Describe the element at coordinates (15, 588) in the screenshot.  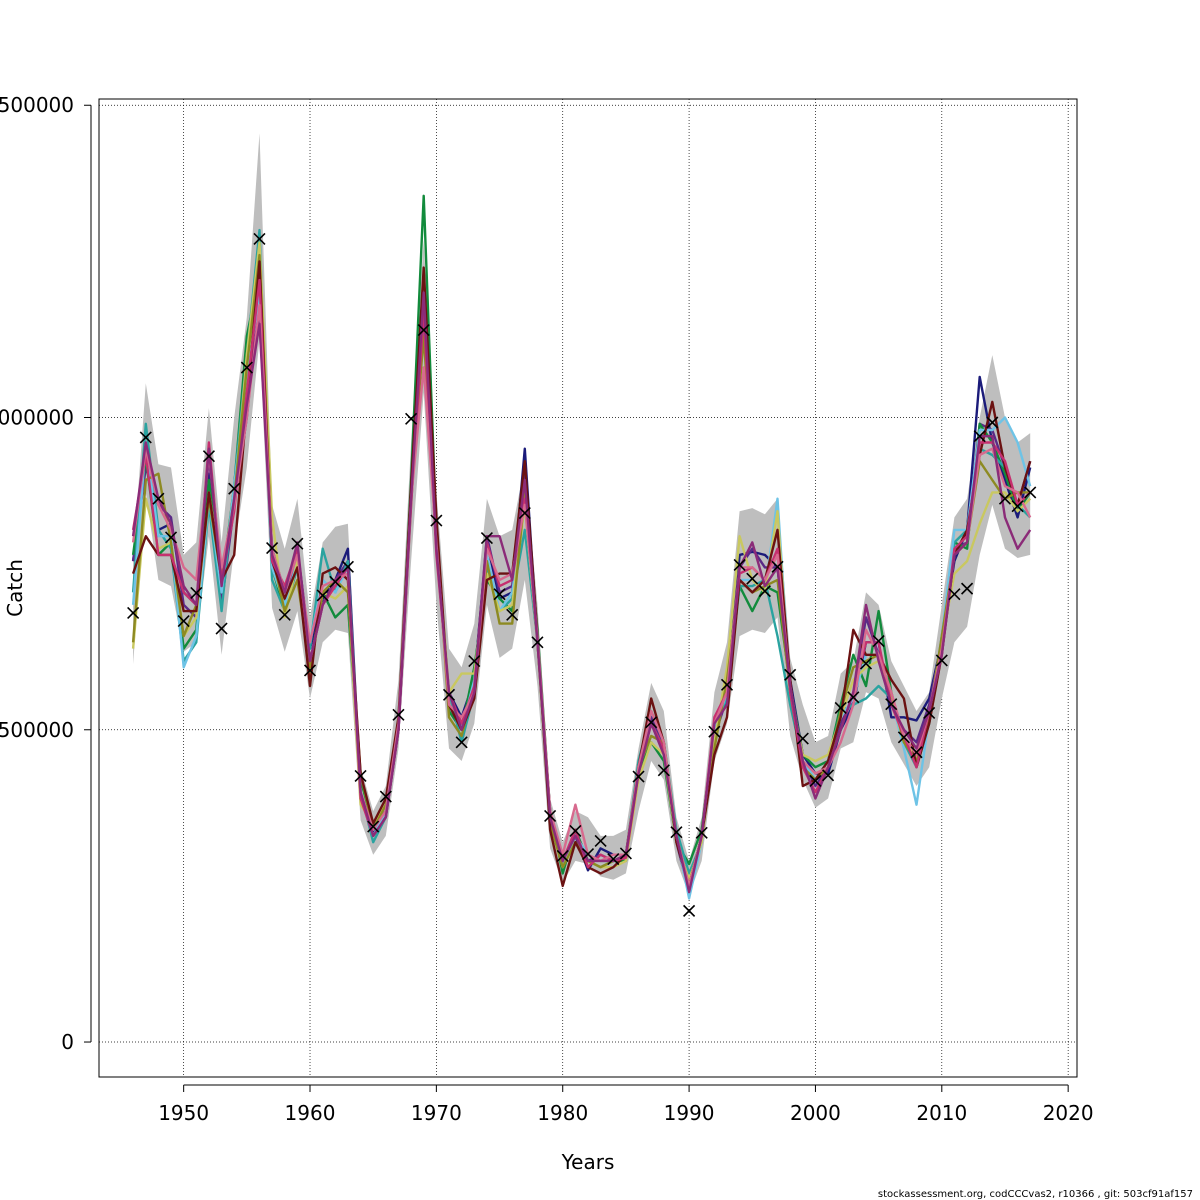
I see `y-axis-title: Catch` at that location.